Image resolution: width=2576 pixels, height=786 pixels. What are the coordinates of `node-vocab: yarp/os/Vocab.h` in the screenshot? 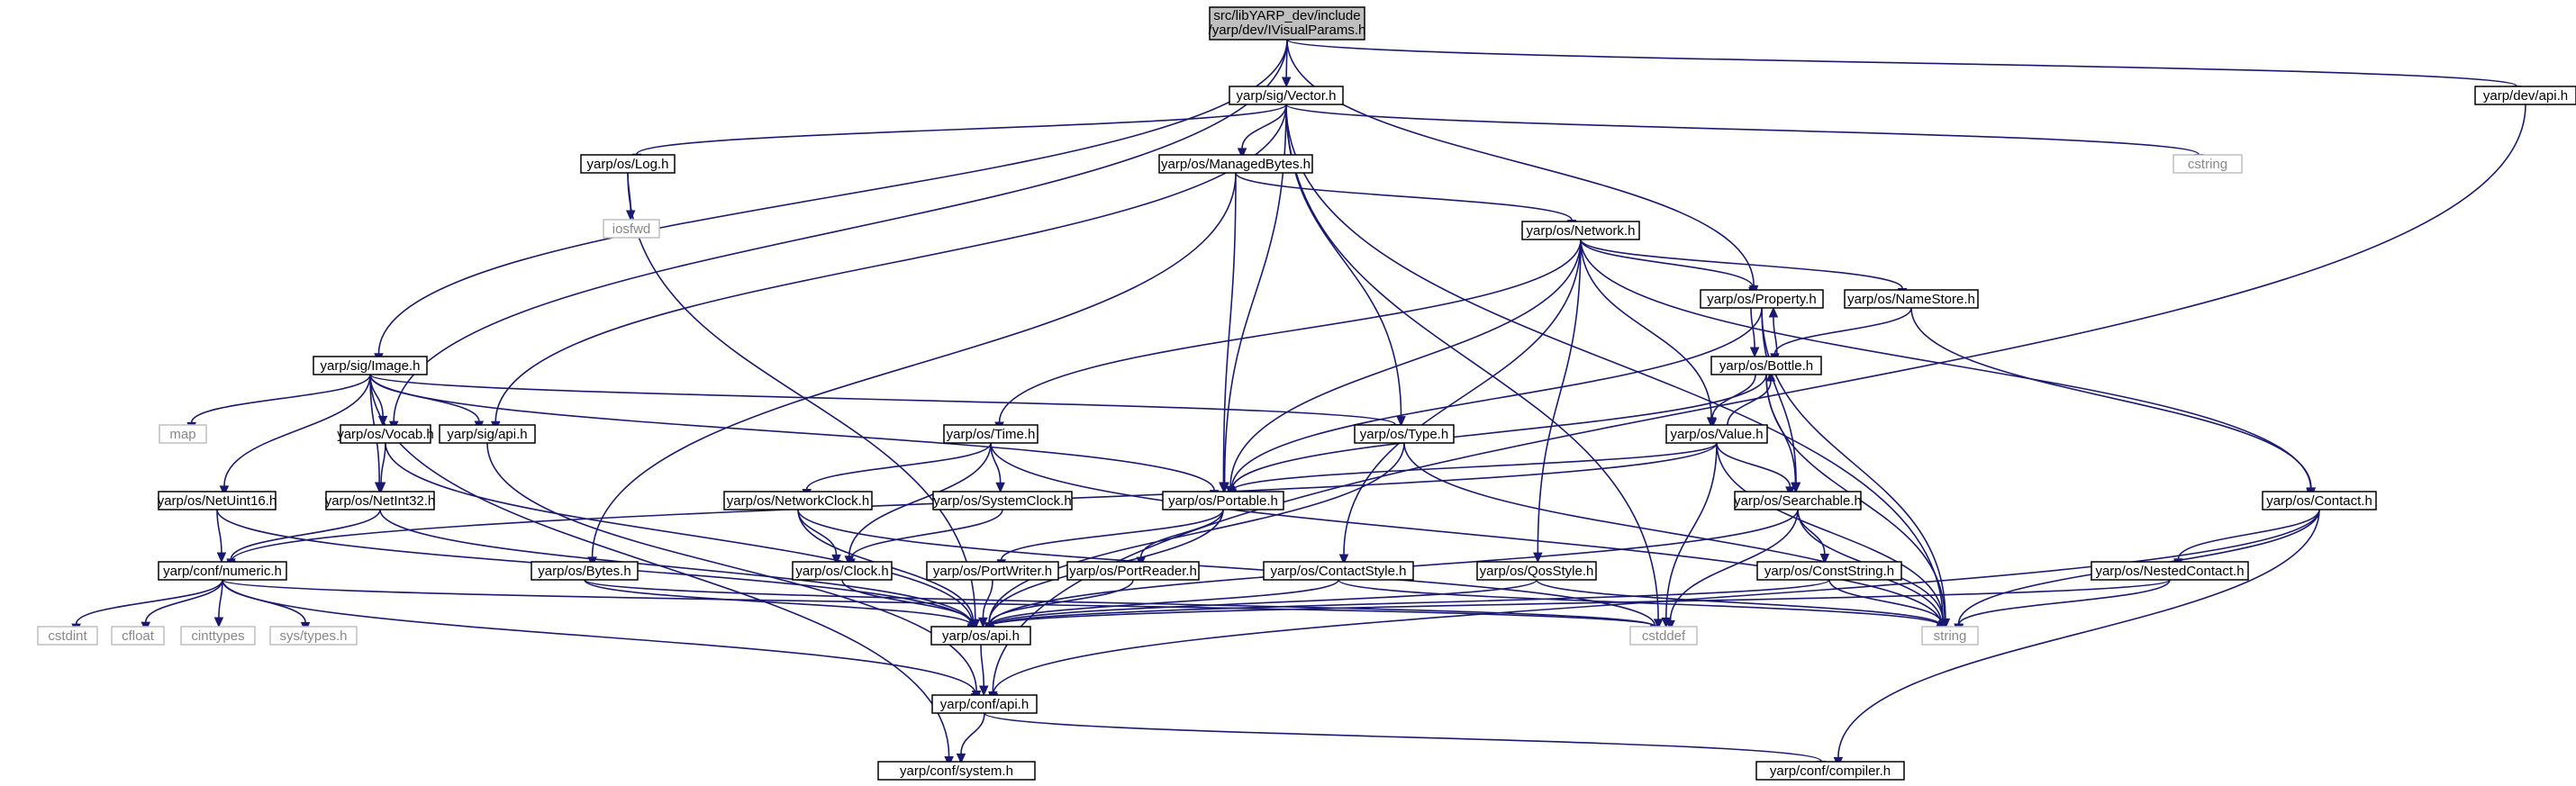 It's located at (385, 434).